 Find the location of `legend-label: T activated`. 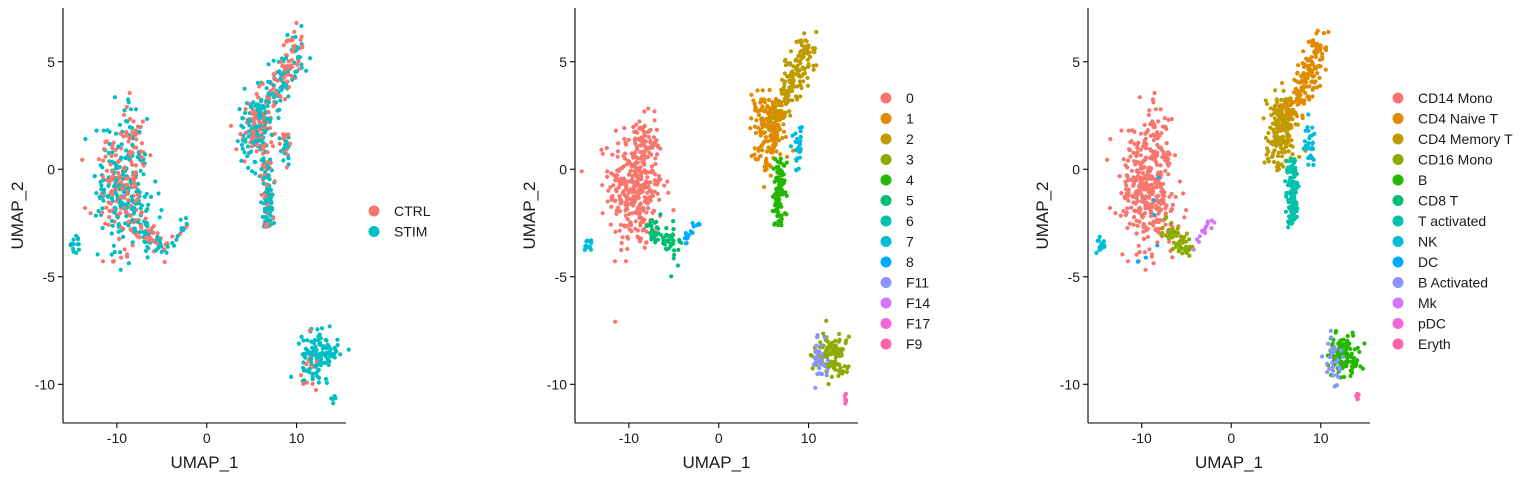

legend-label: T activated is located at coordinates (1452, 221).